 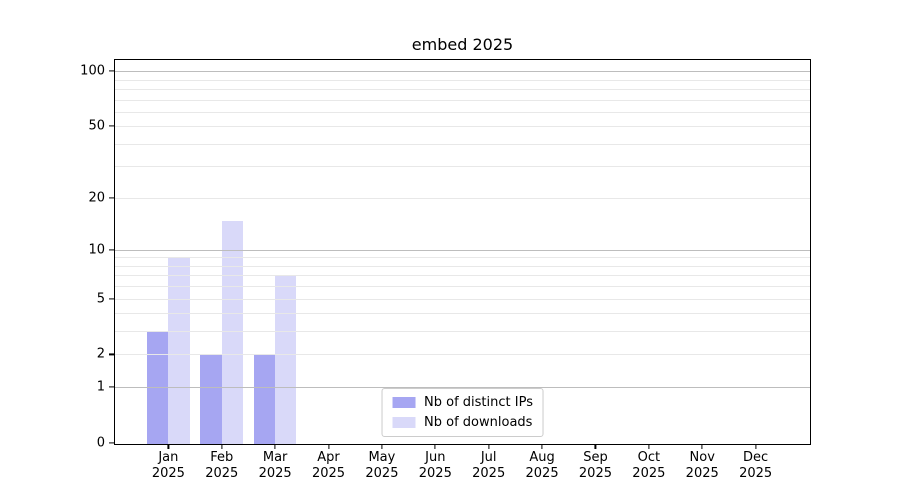 I want to click on bar-nb-of-distinct-ips-feb, so click(x=211, y=399).